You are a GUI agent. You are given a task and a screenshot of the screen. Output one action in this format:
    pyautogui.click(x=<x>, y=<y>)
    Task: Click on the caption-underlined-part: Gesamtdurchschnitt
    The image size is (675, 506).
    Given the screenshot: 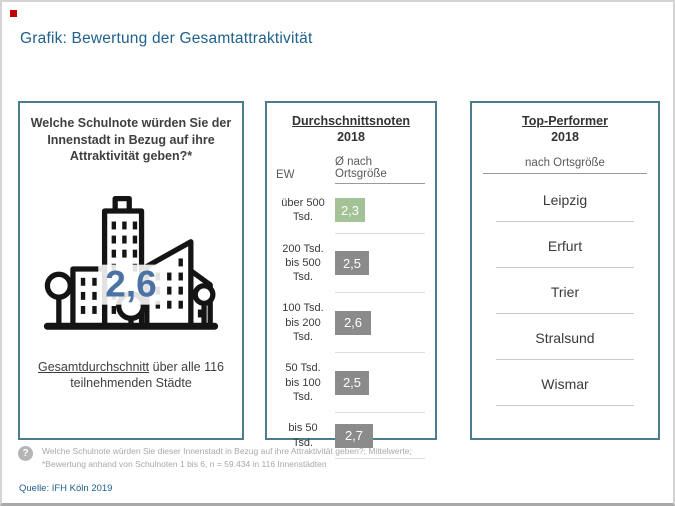 What is the action you would take?
    pyautogui.click(x=93, y=366)
    